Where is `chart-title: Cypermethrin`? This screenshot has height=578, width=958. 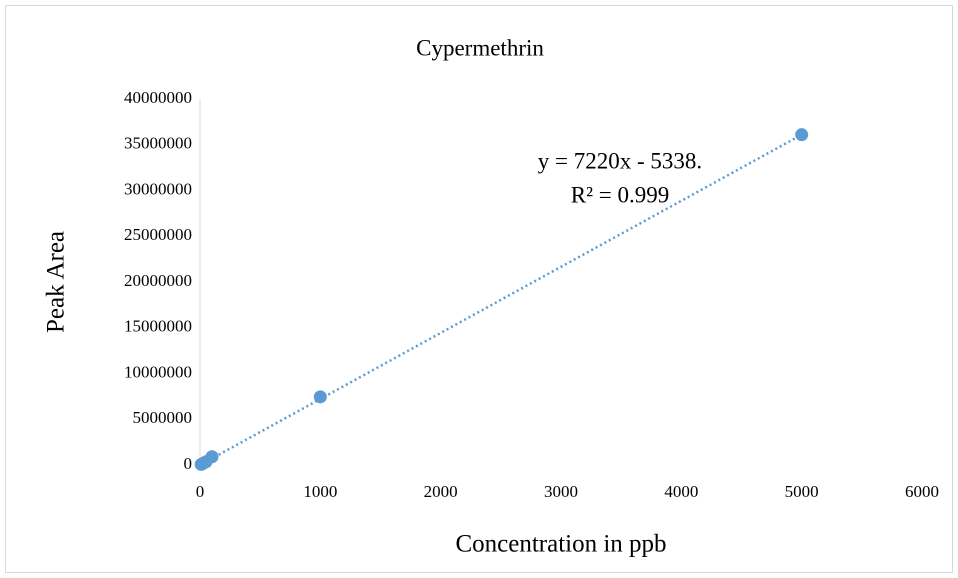 chart-title: Cypermethrin is located at coordinates (480, 47).